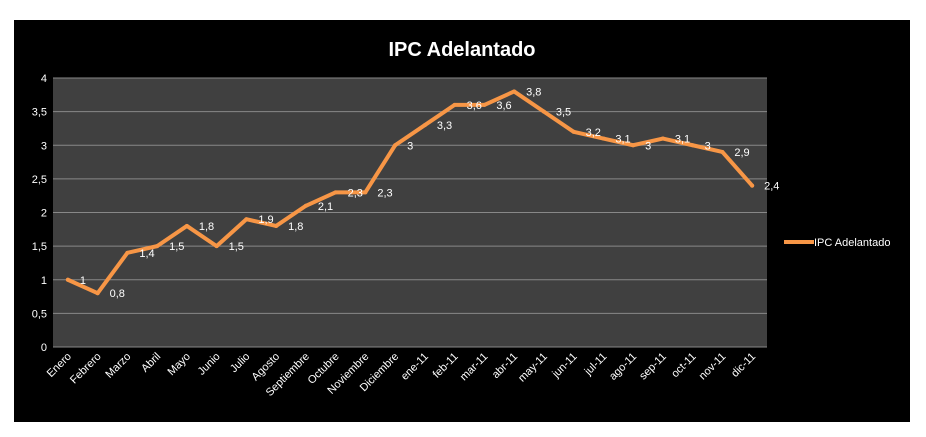 This screenshot has width=926, height=437. What do you see at coordinates (563, 113) in the screenshot?
I see `data-label: 3,5` at bounding box center [563, 113].